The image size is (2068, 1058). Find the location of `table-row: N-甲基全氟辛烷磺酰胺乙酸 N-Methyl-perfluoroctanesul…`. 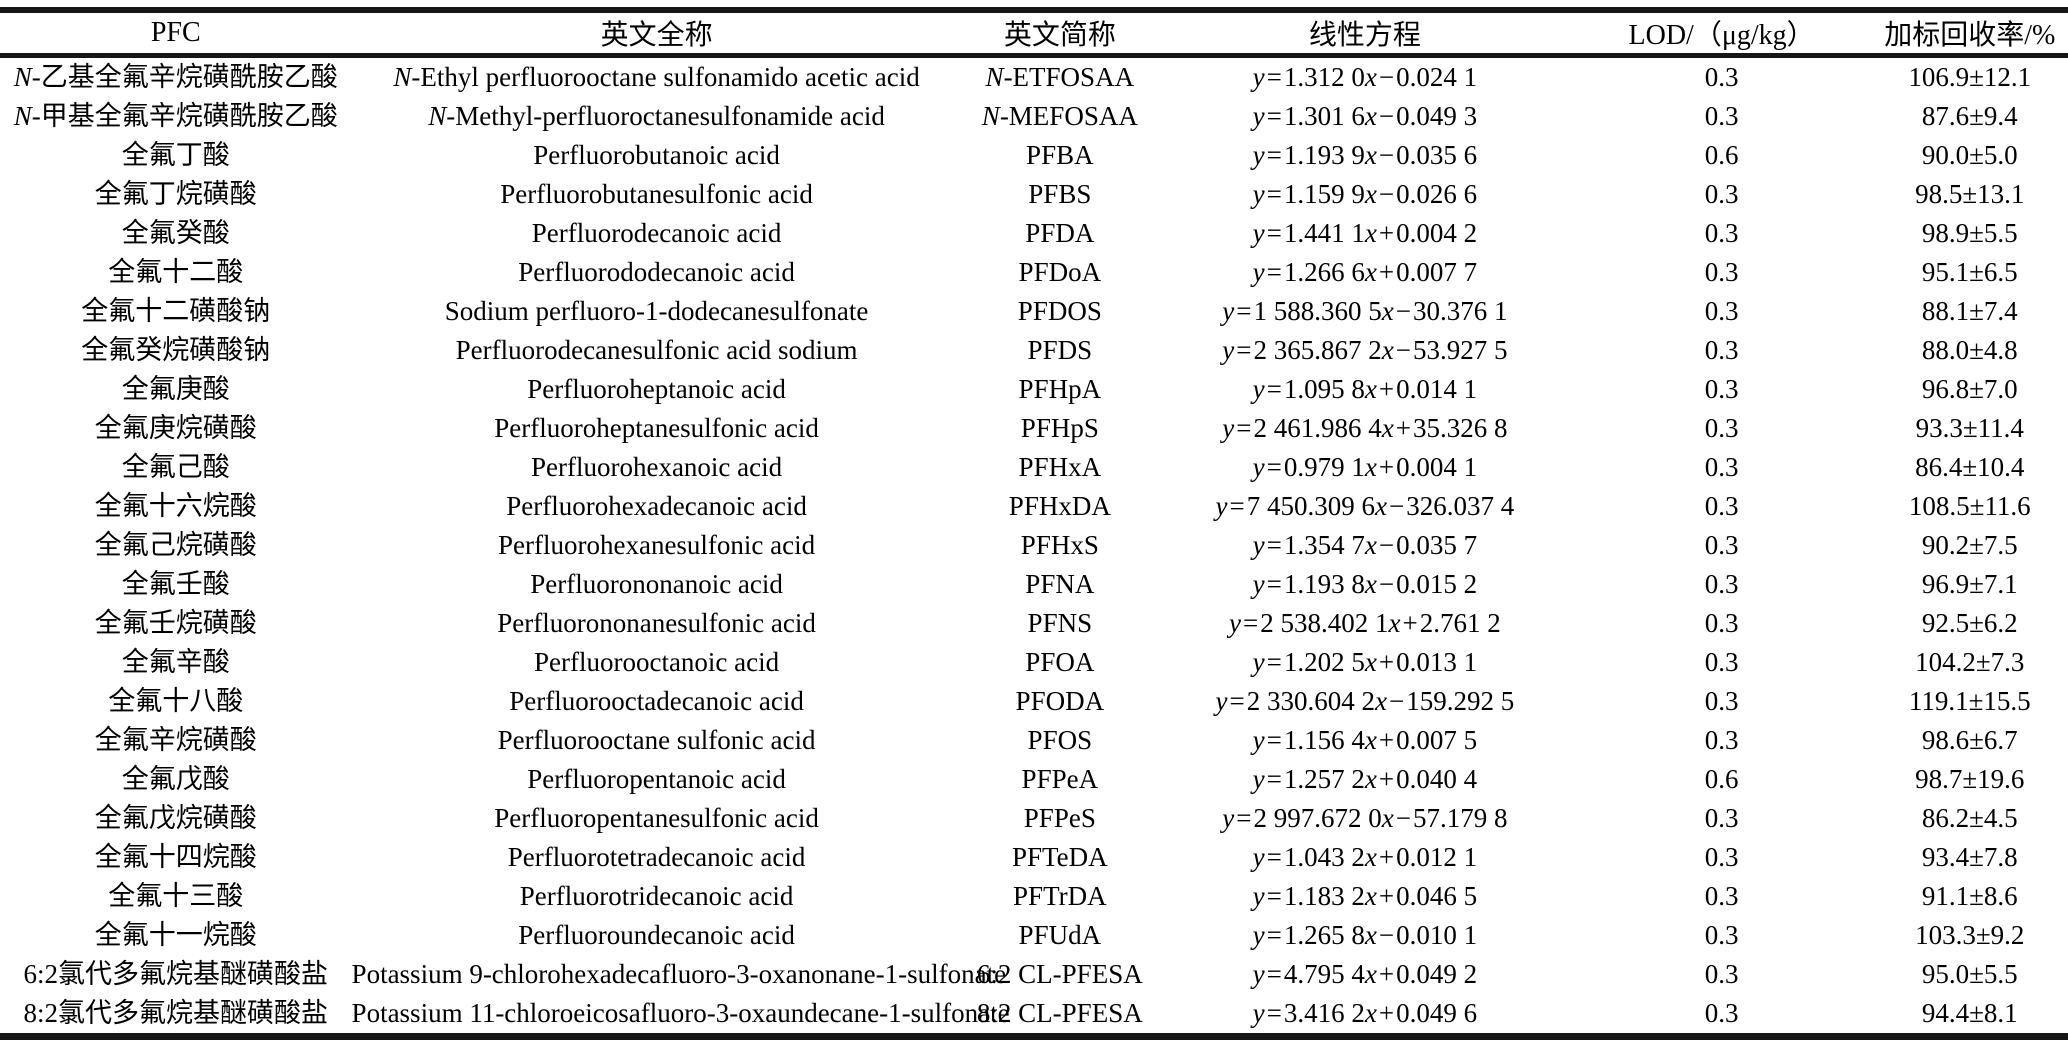

table-row: N-甲基全氟辛烷磺酰胺乙酸 N-Methyl-perfluoroctanesul… is located at coordinates (1034, 116).